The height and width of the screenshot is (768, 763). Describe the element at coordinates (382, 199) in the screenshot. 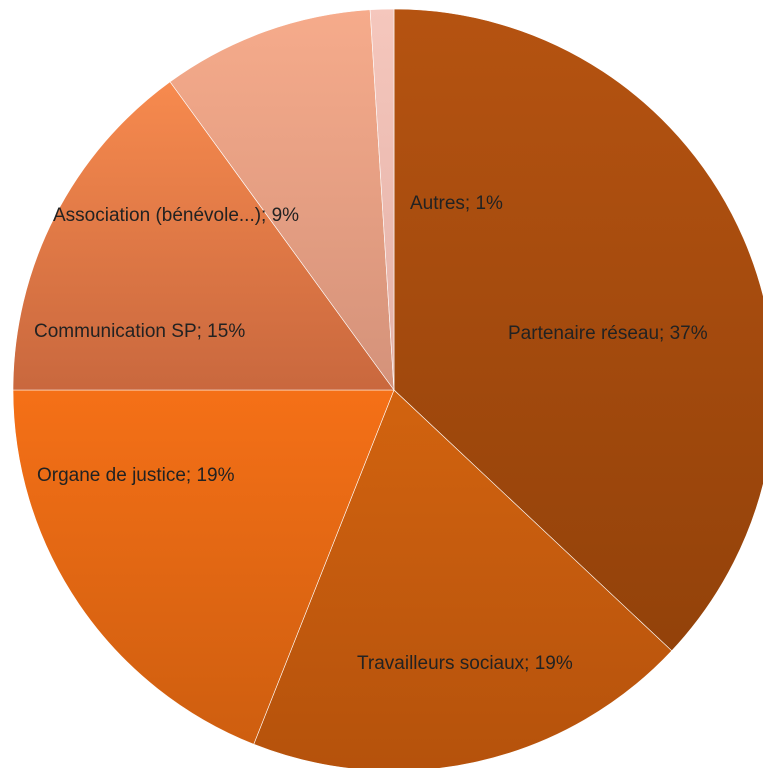

I see `pie-slice-autres` at that location.